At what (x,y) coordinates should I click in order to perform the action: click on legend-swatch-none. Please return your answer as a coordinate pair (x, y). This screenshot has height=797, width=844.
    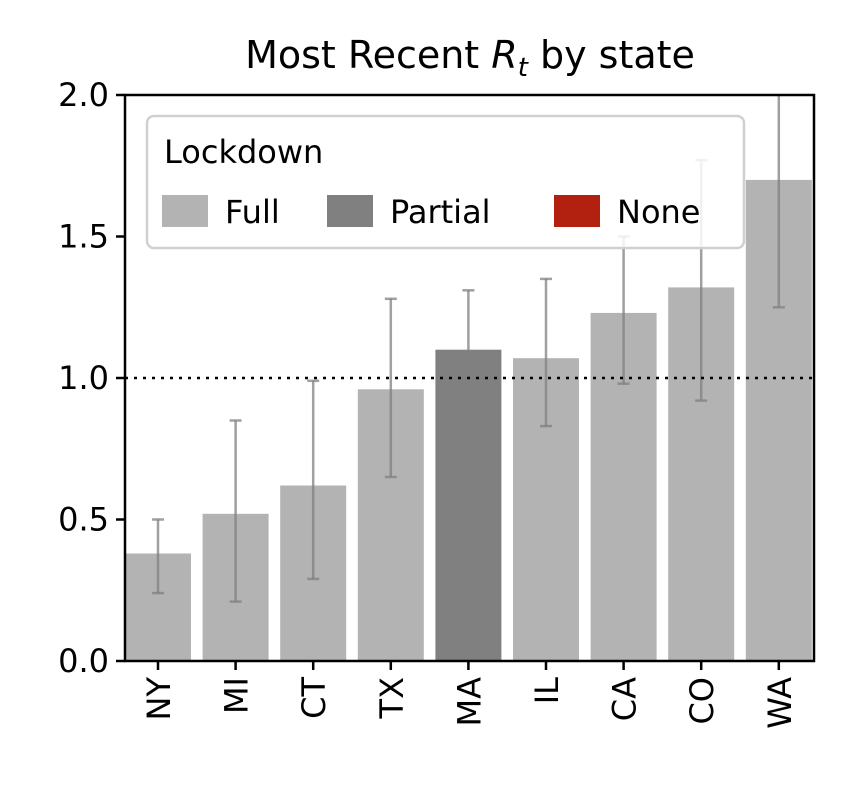
    Looking at the image, I should click on (577, 211).